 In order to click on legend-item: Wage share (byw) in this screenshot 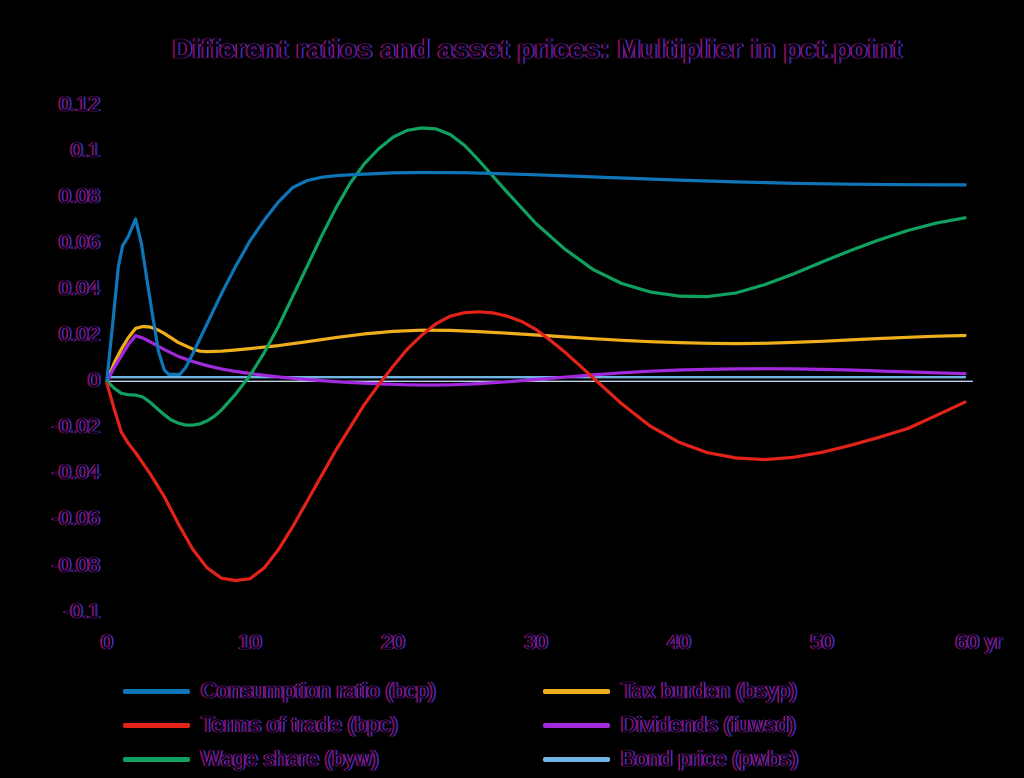, I will do `click(251, 759)`.